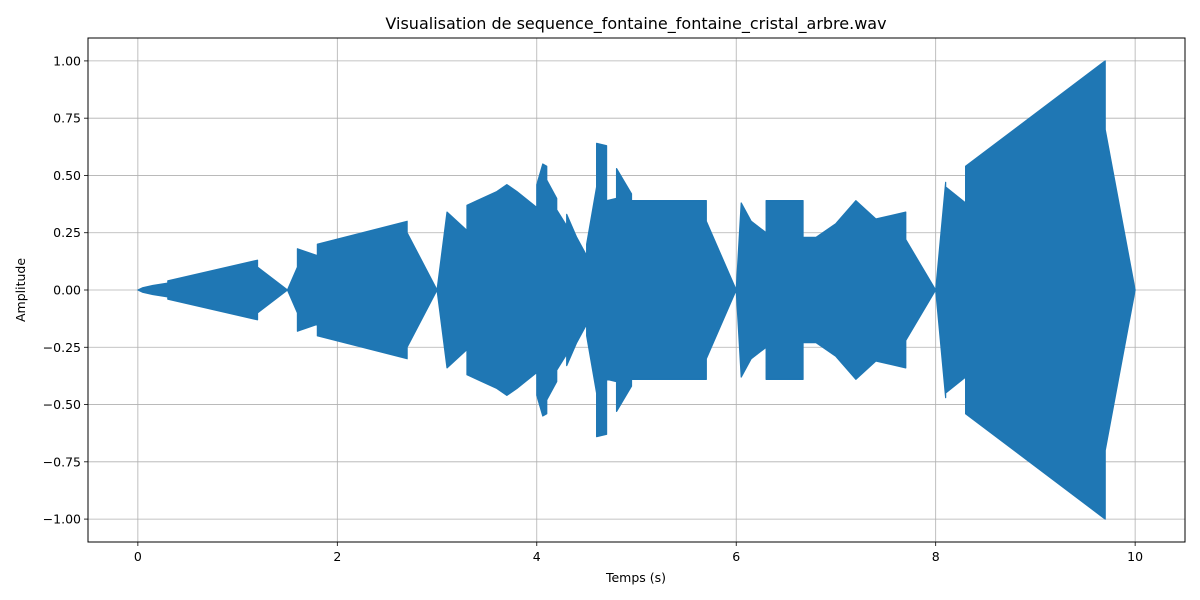  I want to click on y-tick-label: 0.00, so click(67, 290).